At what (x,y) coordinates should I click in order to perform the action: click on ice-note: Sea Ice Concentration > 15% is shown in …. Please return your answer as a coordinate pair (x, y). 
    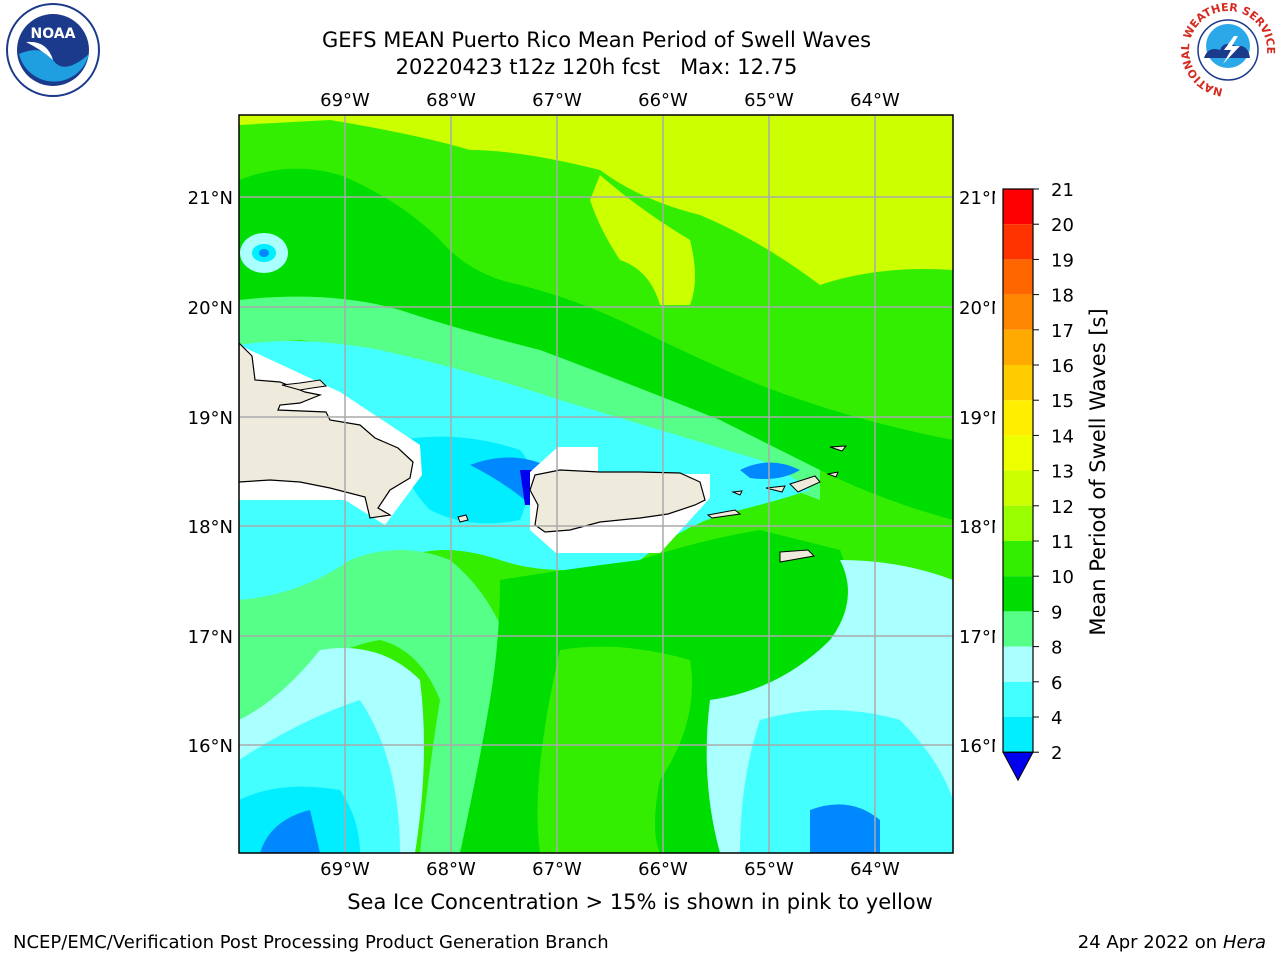
    Looking at the image, I should click on (640, 902).